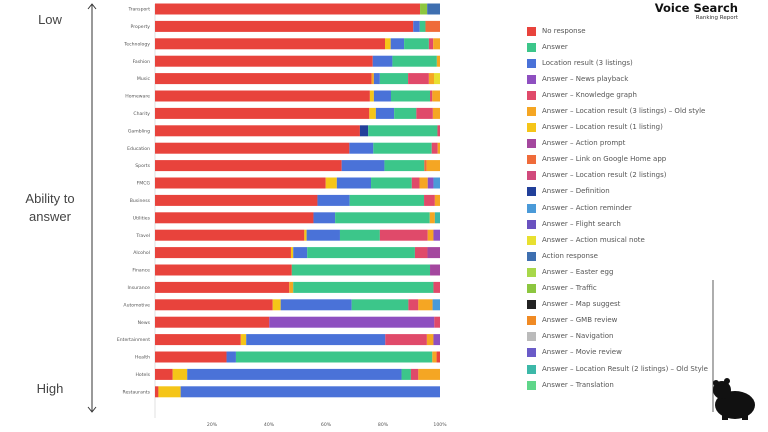 The image size is (768, 432). I want to click on category-label: Utilities, so click(142, 218).